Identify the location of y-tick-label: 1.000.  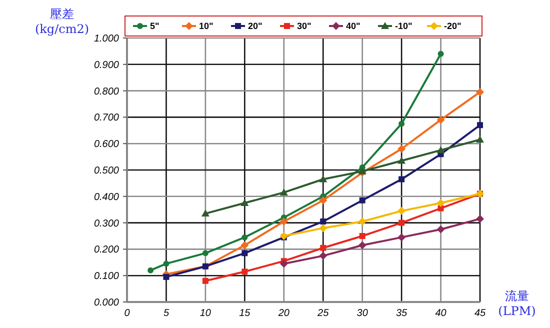
(107, 39).